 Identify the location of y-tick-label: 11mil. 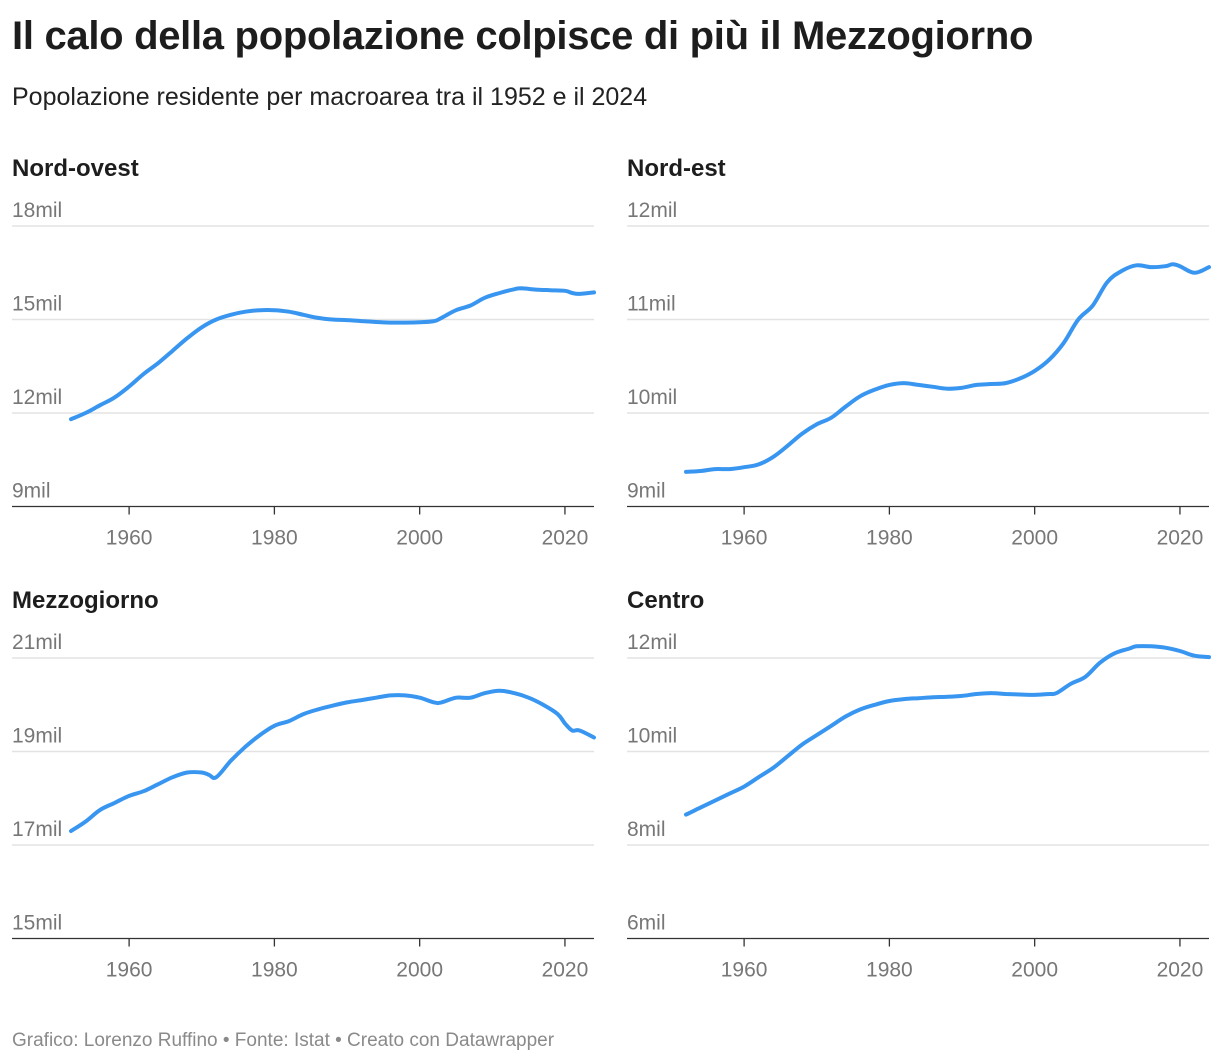
(651, 304).